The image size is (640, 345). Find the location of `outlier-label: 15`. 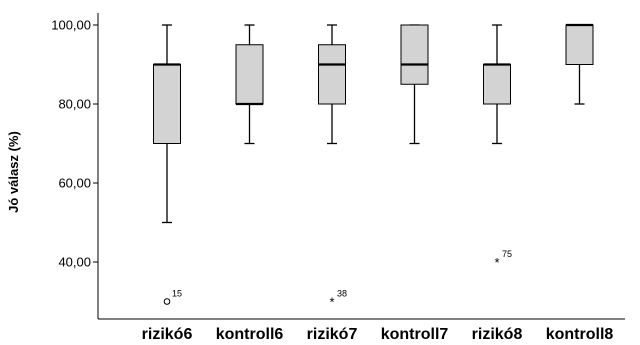

outlier-label: 15 is located at coordinates (177, 294).